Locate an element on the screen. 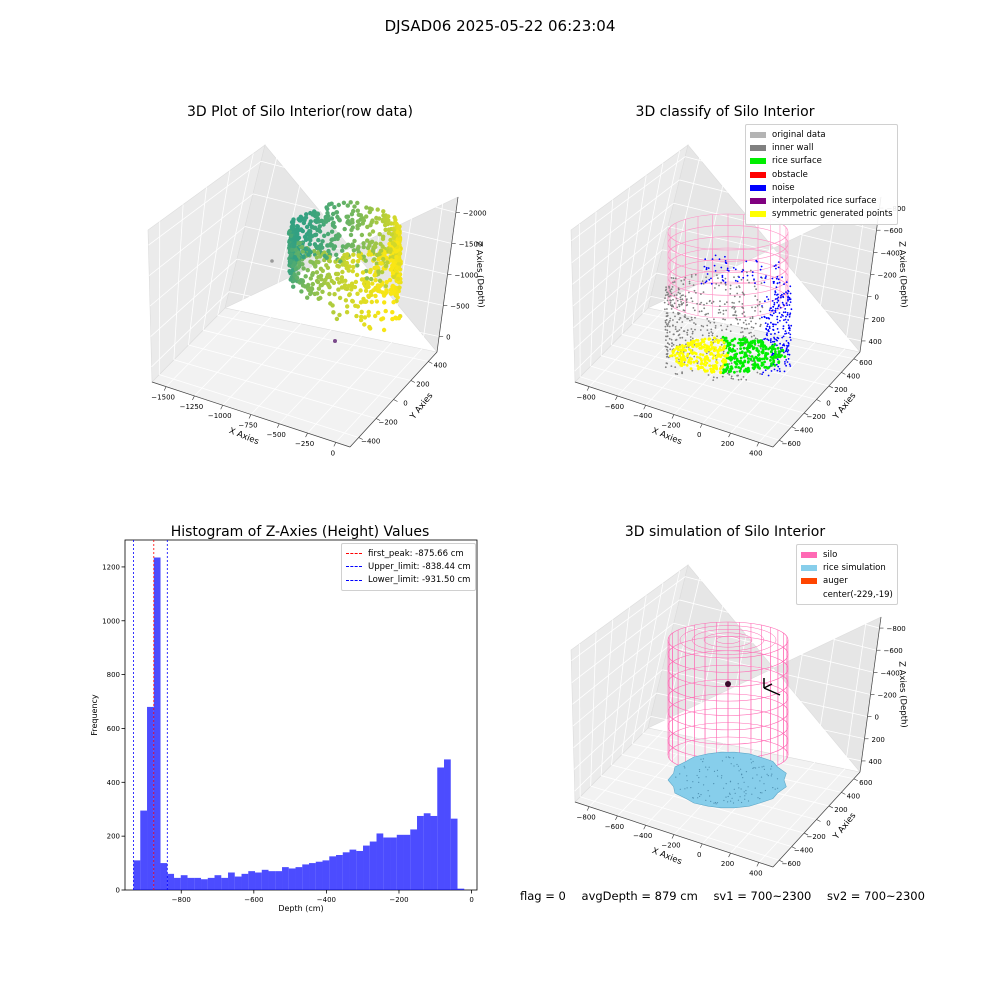 Image resolution: width=1000 pixels, height=1000 pixels. classify-legend-item: interpolated rice surface is located at coordinates (821, 200).